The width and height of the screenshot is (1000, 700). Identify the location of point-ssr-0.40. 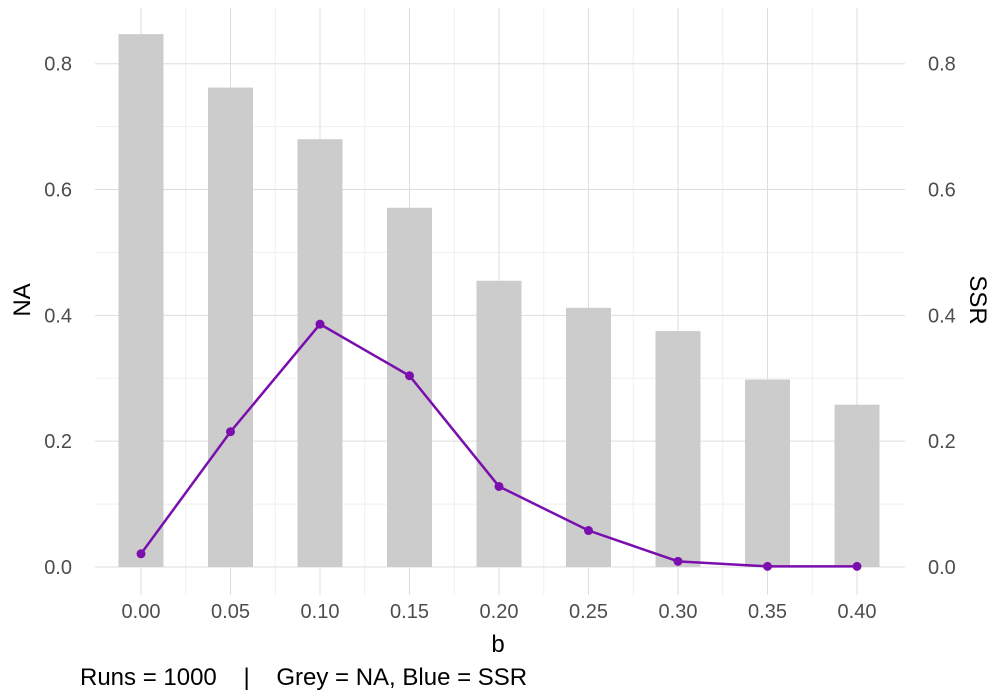
(857, 566).